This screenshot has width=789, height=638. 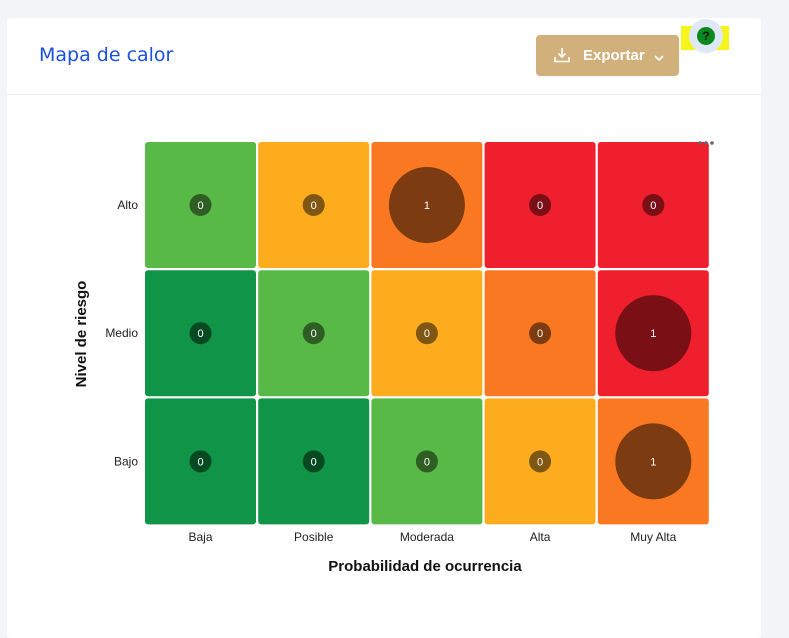 I want to click on y-tick-label: Bajo, so click(x=126, y=461).